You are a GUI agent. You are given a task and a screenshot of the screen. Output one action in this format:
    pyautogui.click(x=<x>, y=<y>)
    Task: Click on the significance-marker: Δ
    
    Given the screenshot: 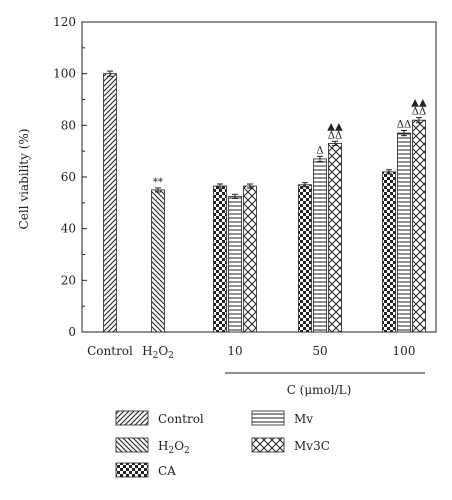 What is the action you would take?
    pyautogui.click(x=319, y=150)
    